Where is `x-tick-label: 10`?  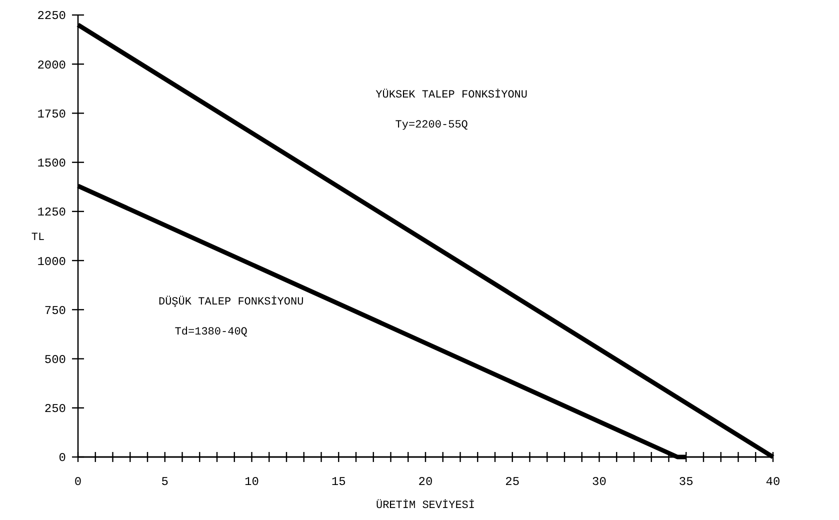
x-tick-label: 10 is located at coordinates (251, 482).